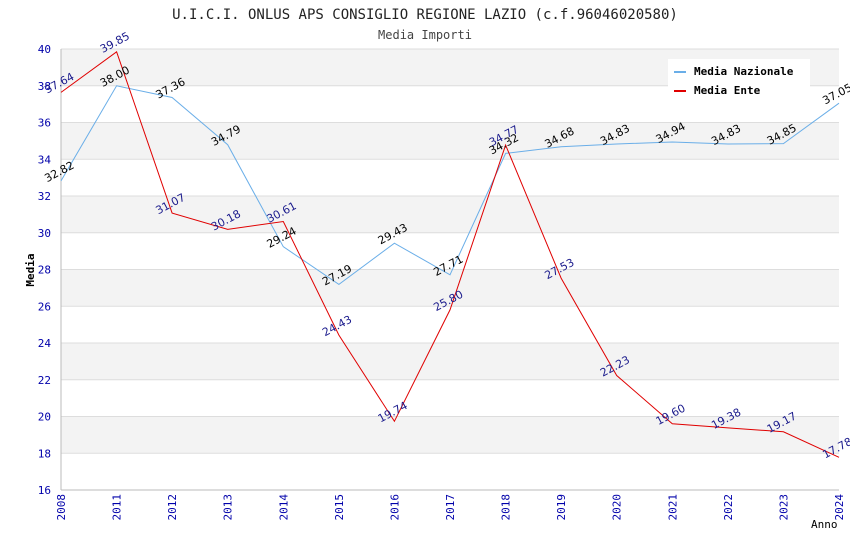  What do you see at coordinates (839, 507) in the screenshot?
I see `x-tick-label: 2024` at bounding box center [839, 507].